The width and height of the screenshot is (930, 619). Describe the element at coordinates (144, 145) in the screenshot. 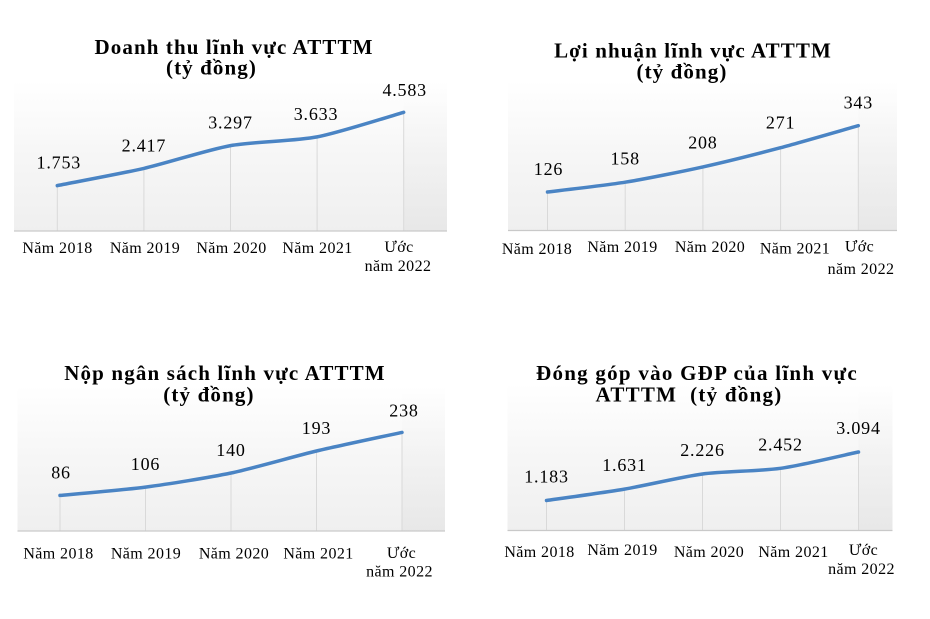

I see `svg-text: 2.417` at that location.